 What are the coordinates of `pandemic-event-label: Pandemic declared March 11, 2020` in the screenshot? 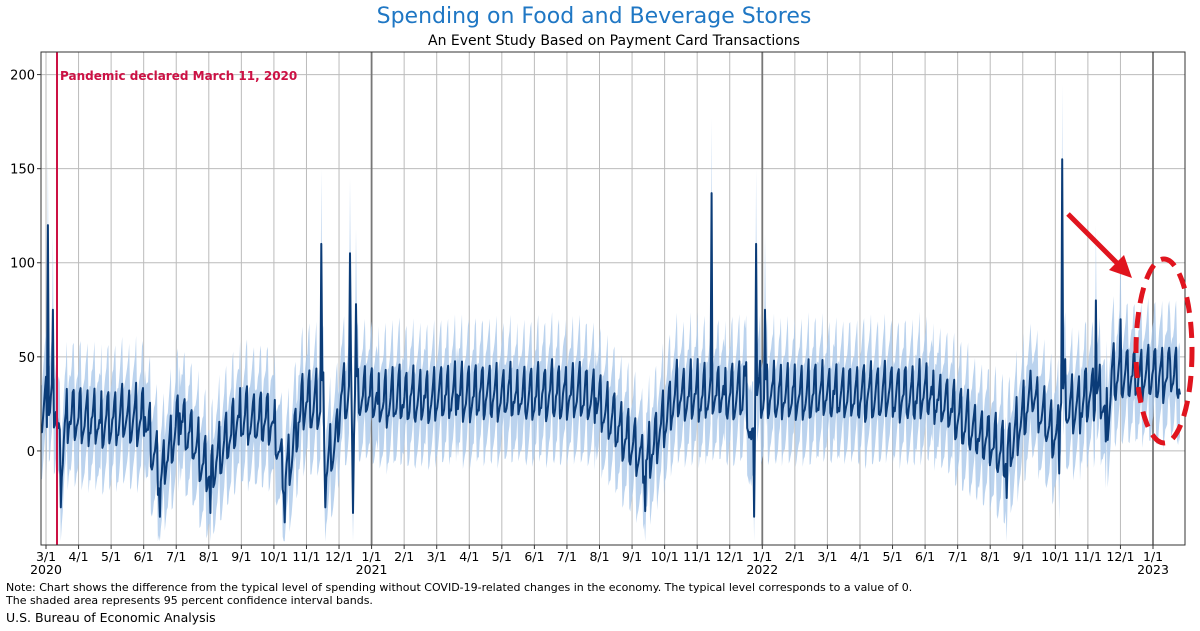 It's located at (178, 76).